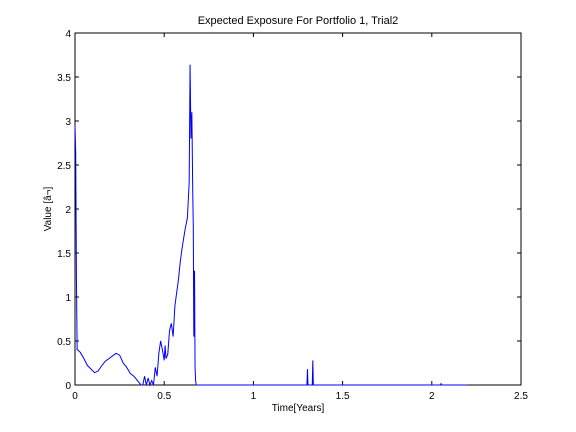  What do you see at coordinates (68, 122) in the screenshot?
I see `y-tick-label: 3` at bounding box center [68, 122].